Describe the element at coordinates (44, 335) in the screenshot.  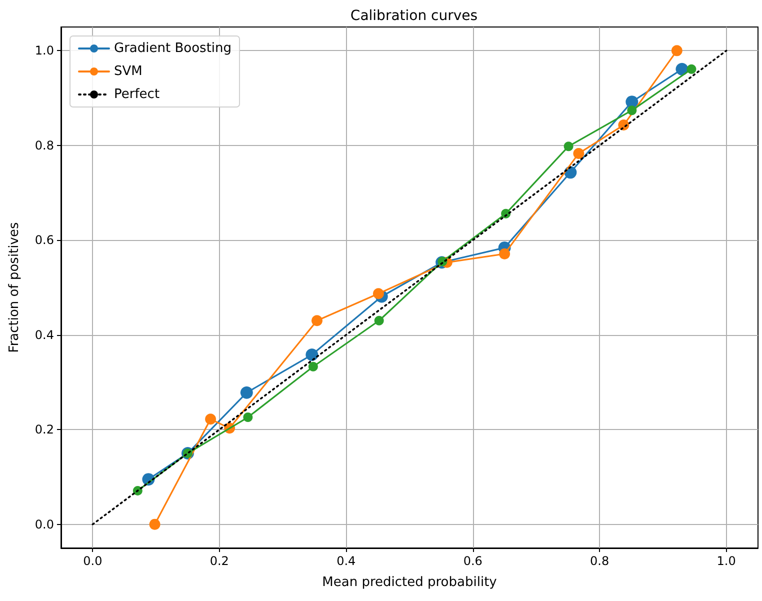
I see `y-tick-label: 0.4` at that location.